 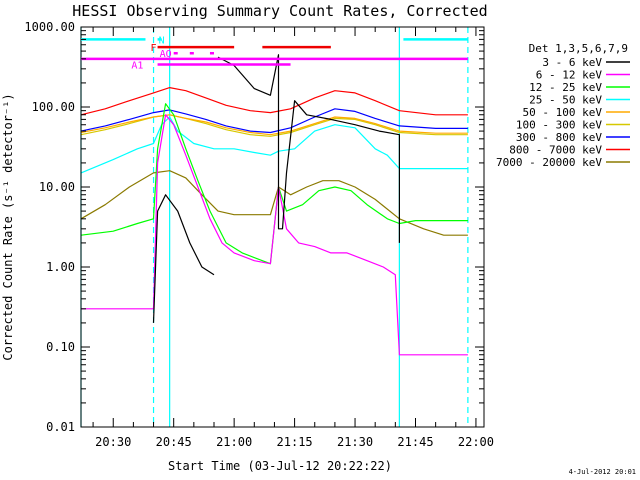 I want to click on legend-label: 7000 - 20000 keV, so click(x=549, y=162).